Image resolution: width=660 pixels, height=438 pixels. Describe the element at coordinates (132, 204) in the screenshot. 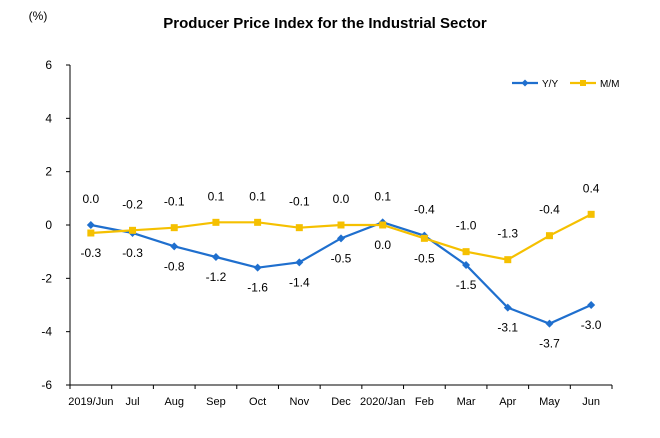

I see `mm-data-label: -0.2` at that location.